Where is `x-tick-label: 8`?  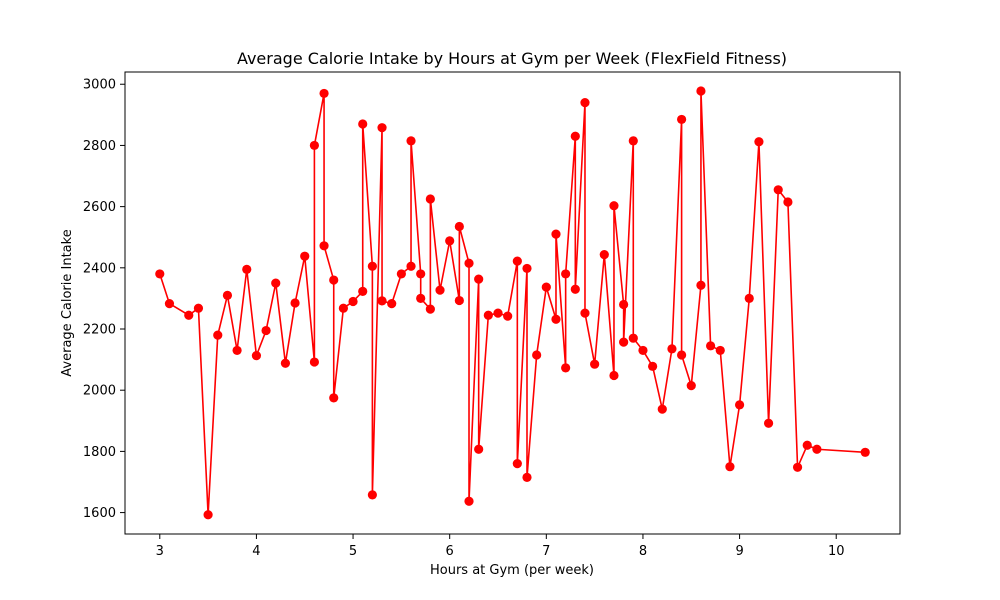 x-tick-label: 8 is located at coordinates (643, 551).